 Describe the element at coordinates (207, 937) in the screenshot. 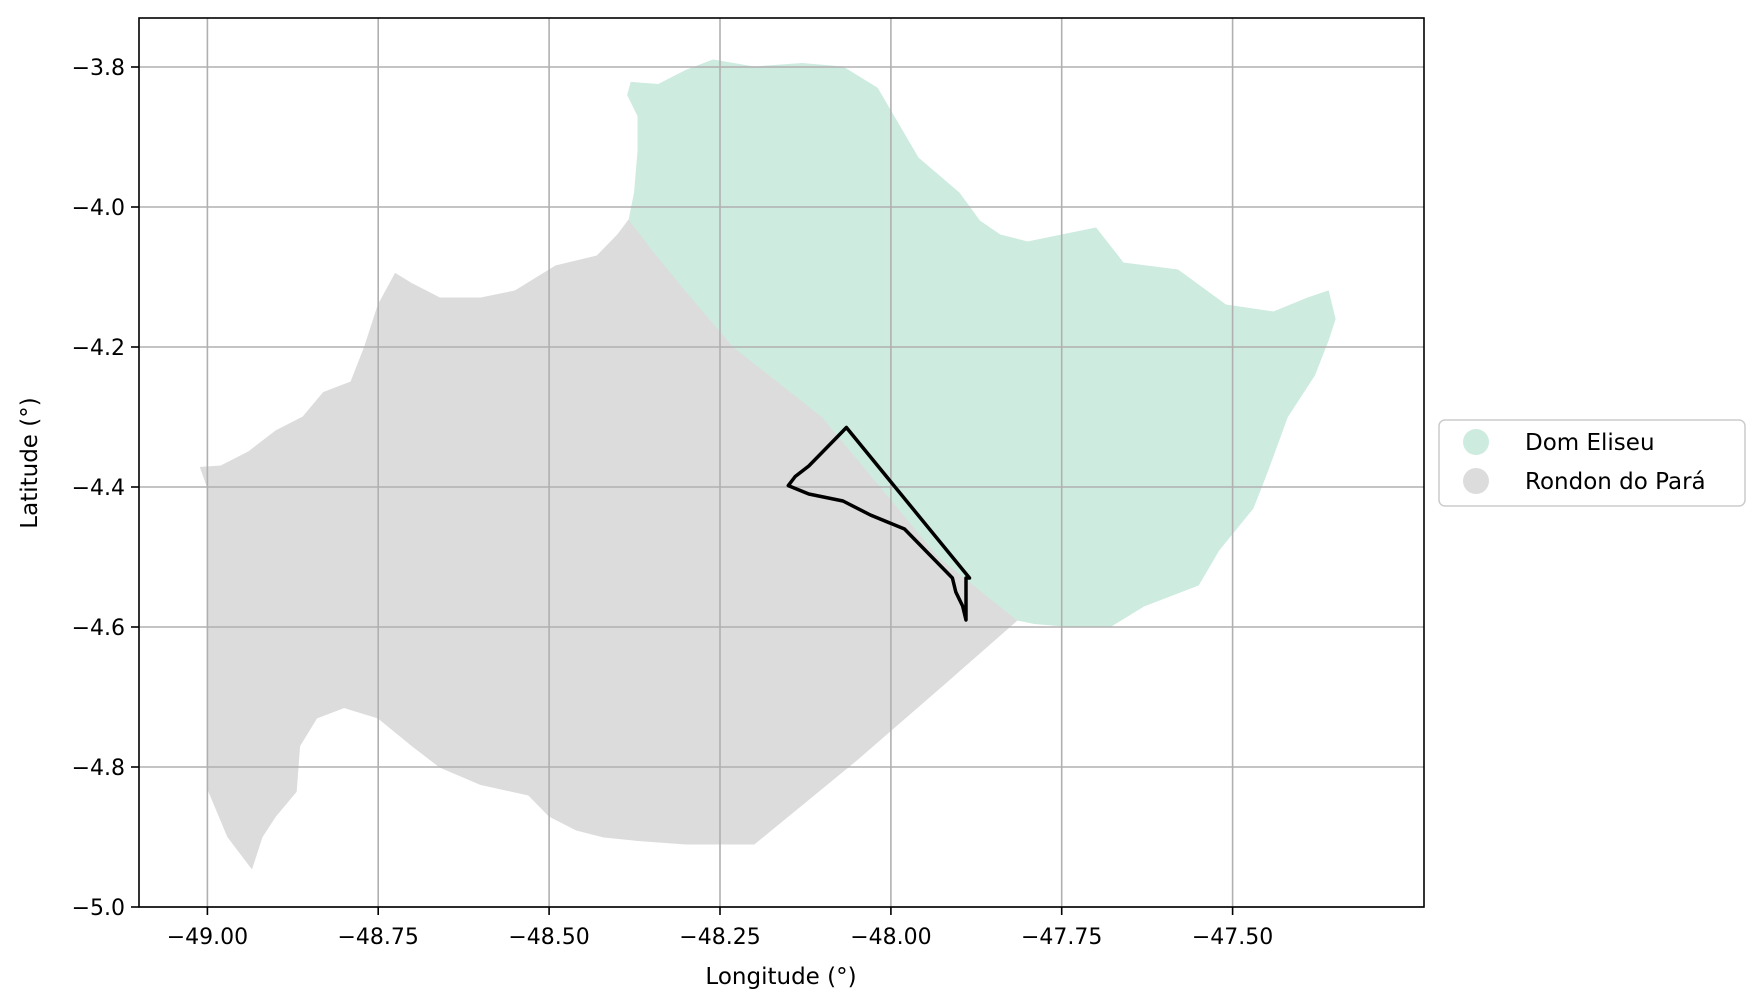

I see `x-tick-label: −49.00` at that location.